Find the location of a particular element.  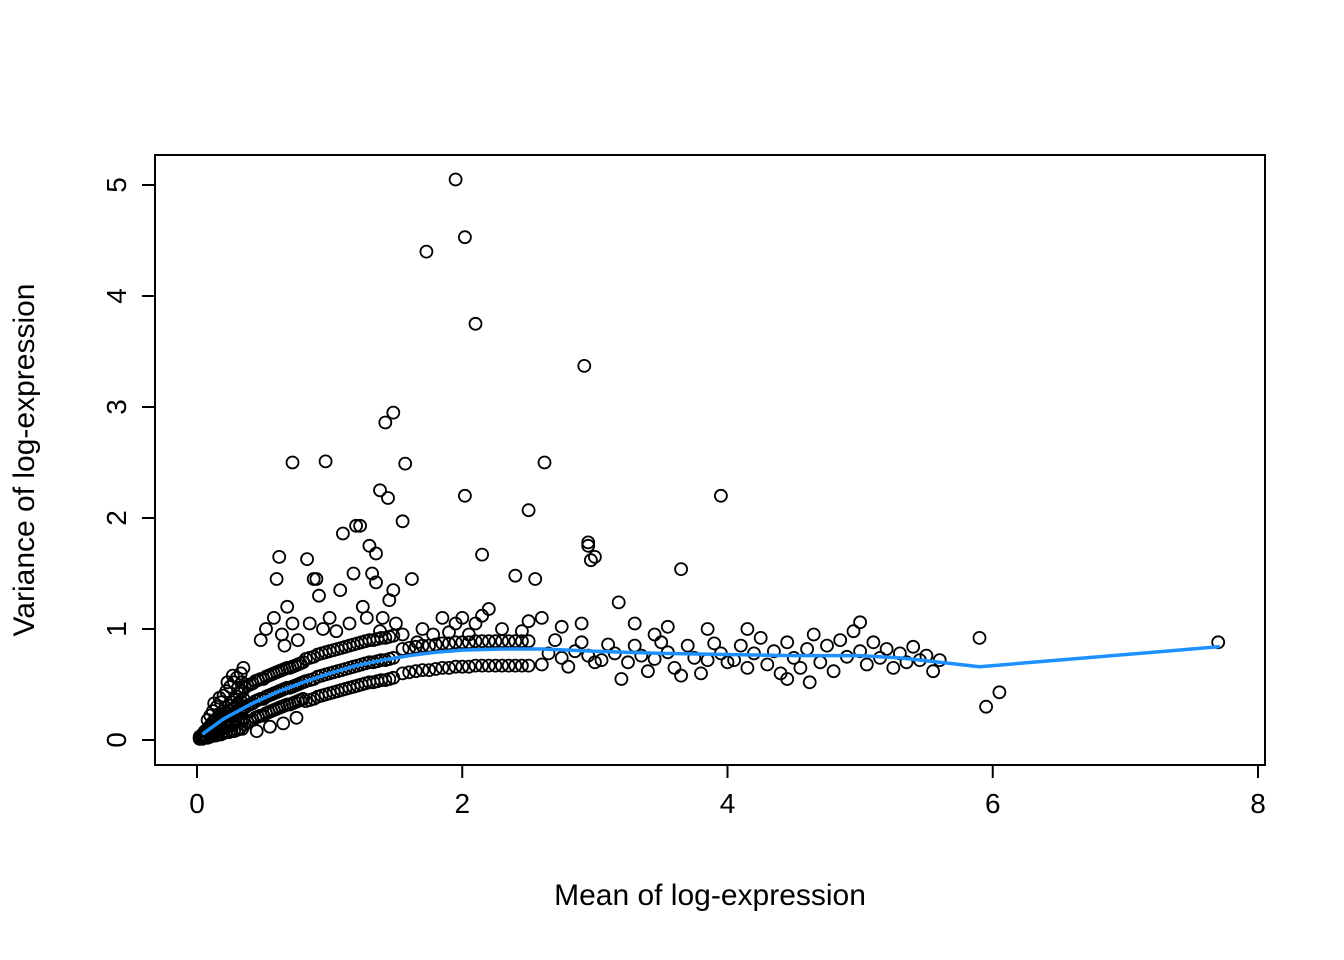

y-tick-label: 1 is located at coordinates (116, 629).